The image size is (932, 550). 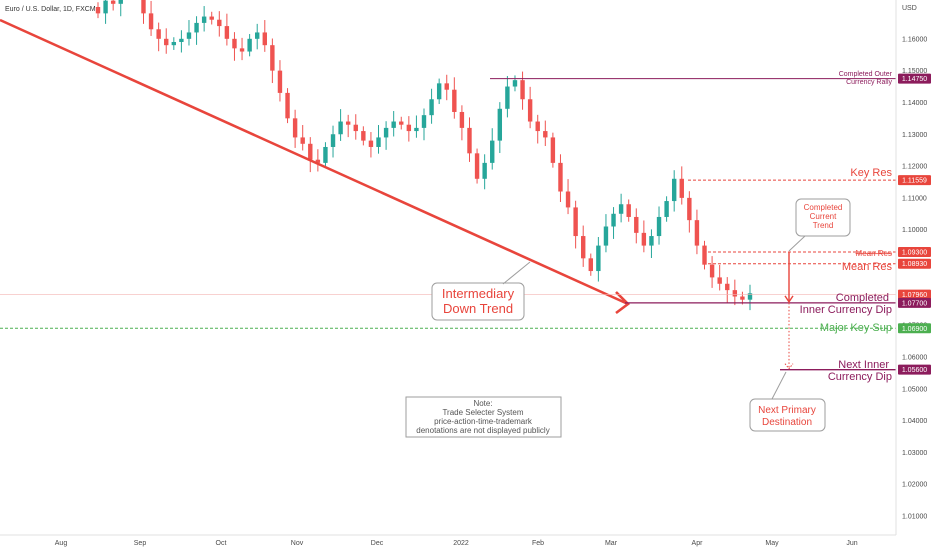 I want to click on y-tick-label: 1.15000, so click(x=914, y=71).